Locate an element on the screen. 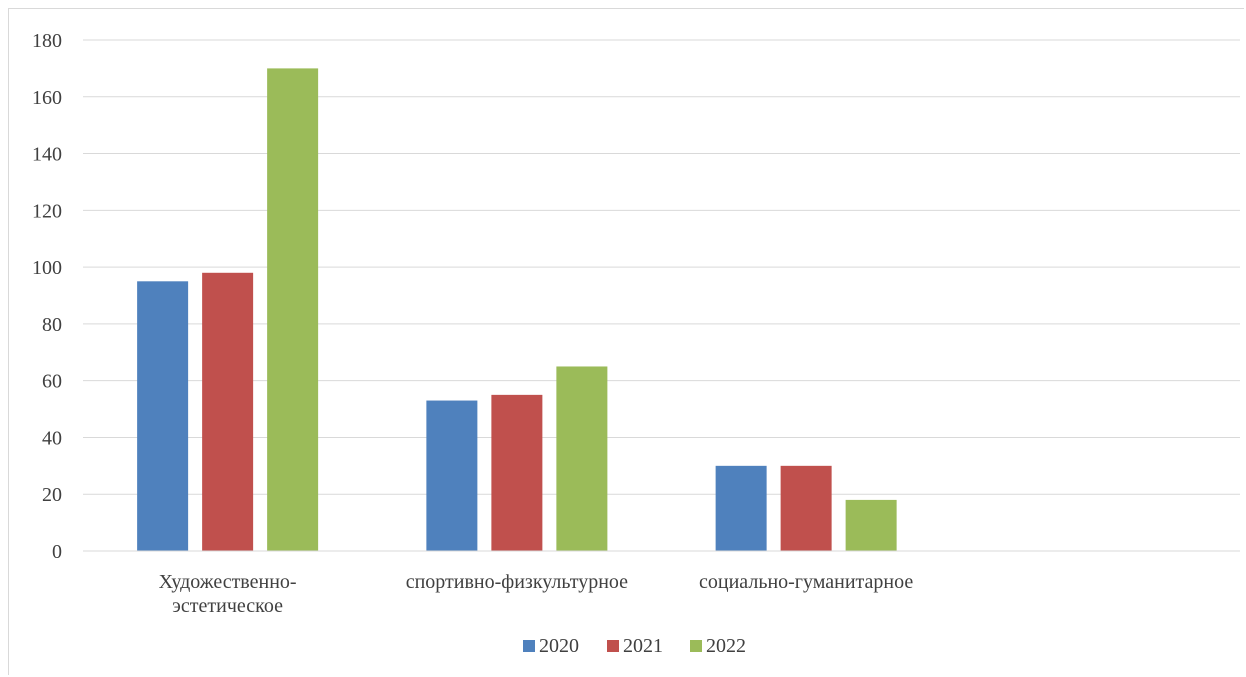 The width and height of the screenshot is (1246, 677). y-tick-label-140: 140 is located at coordinates (47, 155).